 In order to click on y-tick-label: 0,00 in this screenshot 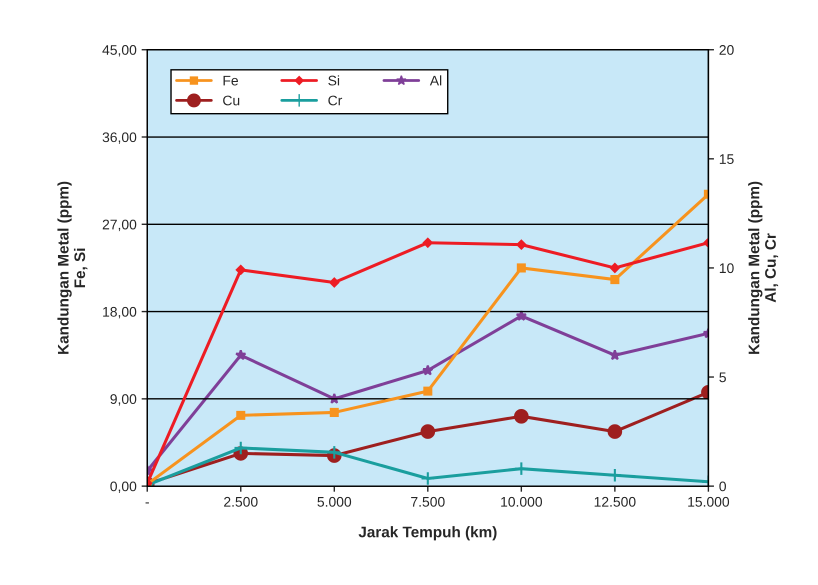, I will do `click(123, 487)`.